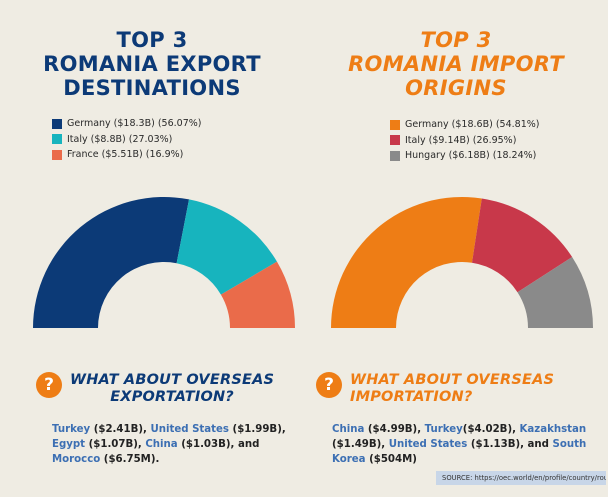 This screenshot has height=497, width=608. I want to click on import-question-heading: WHAT ABOUT OVERSEAS IMPORTATION?, so click(452, 389).